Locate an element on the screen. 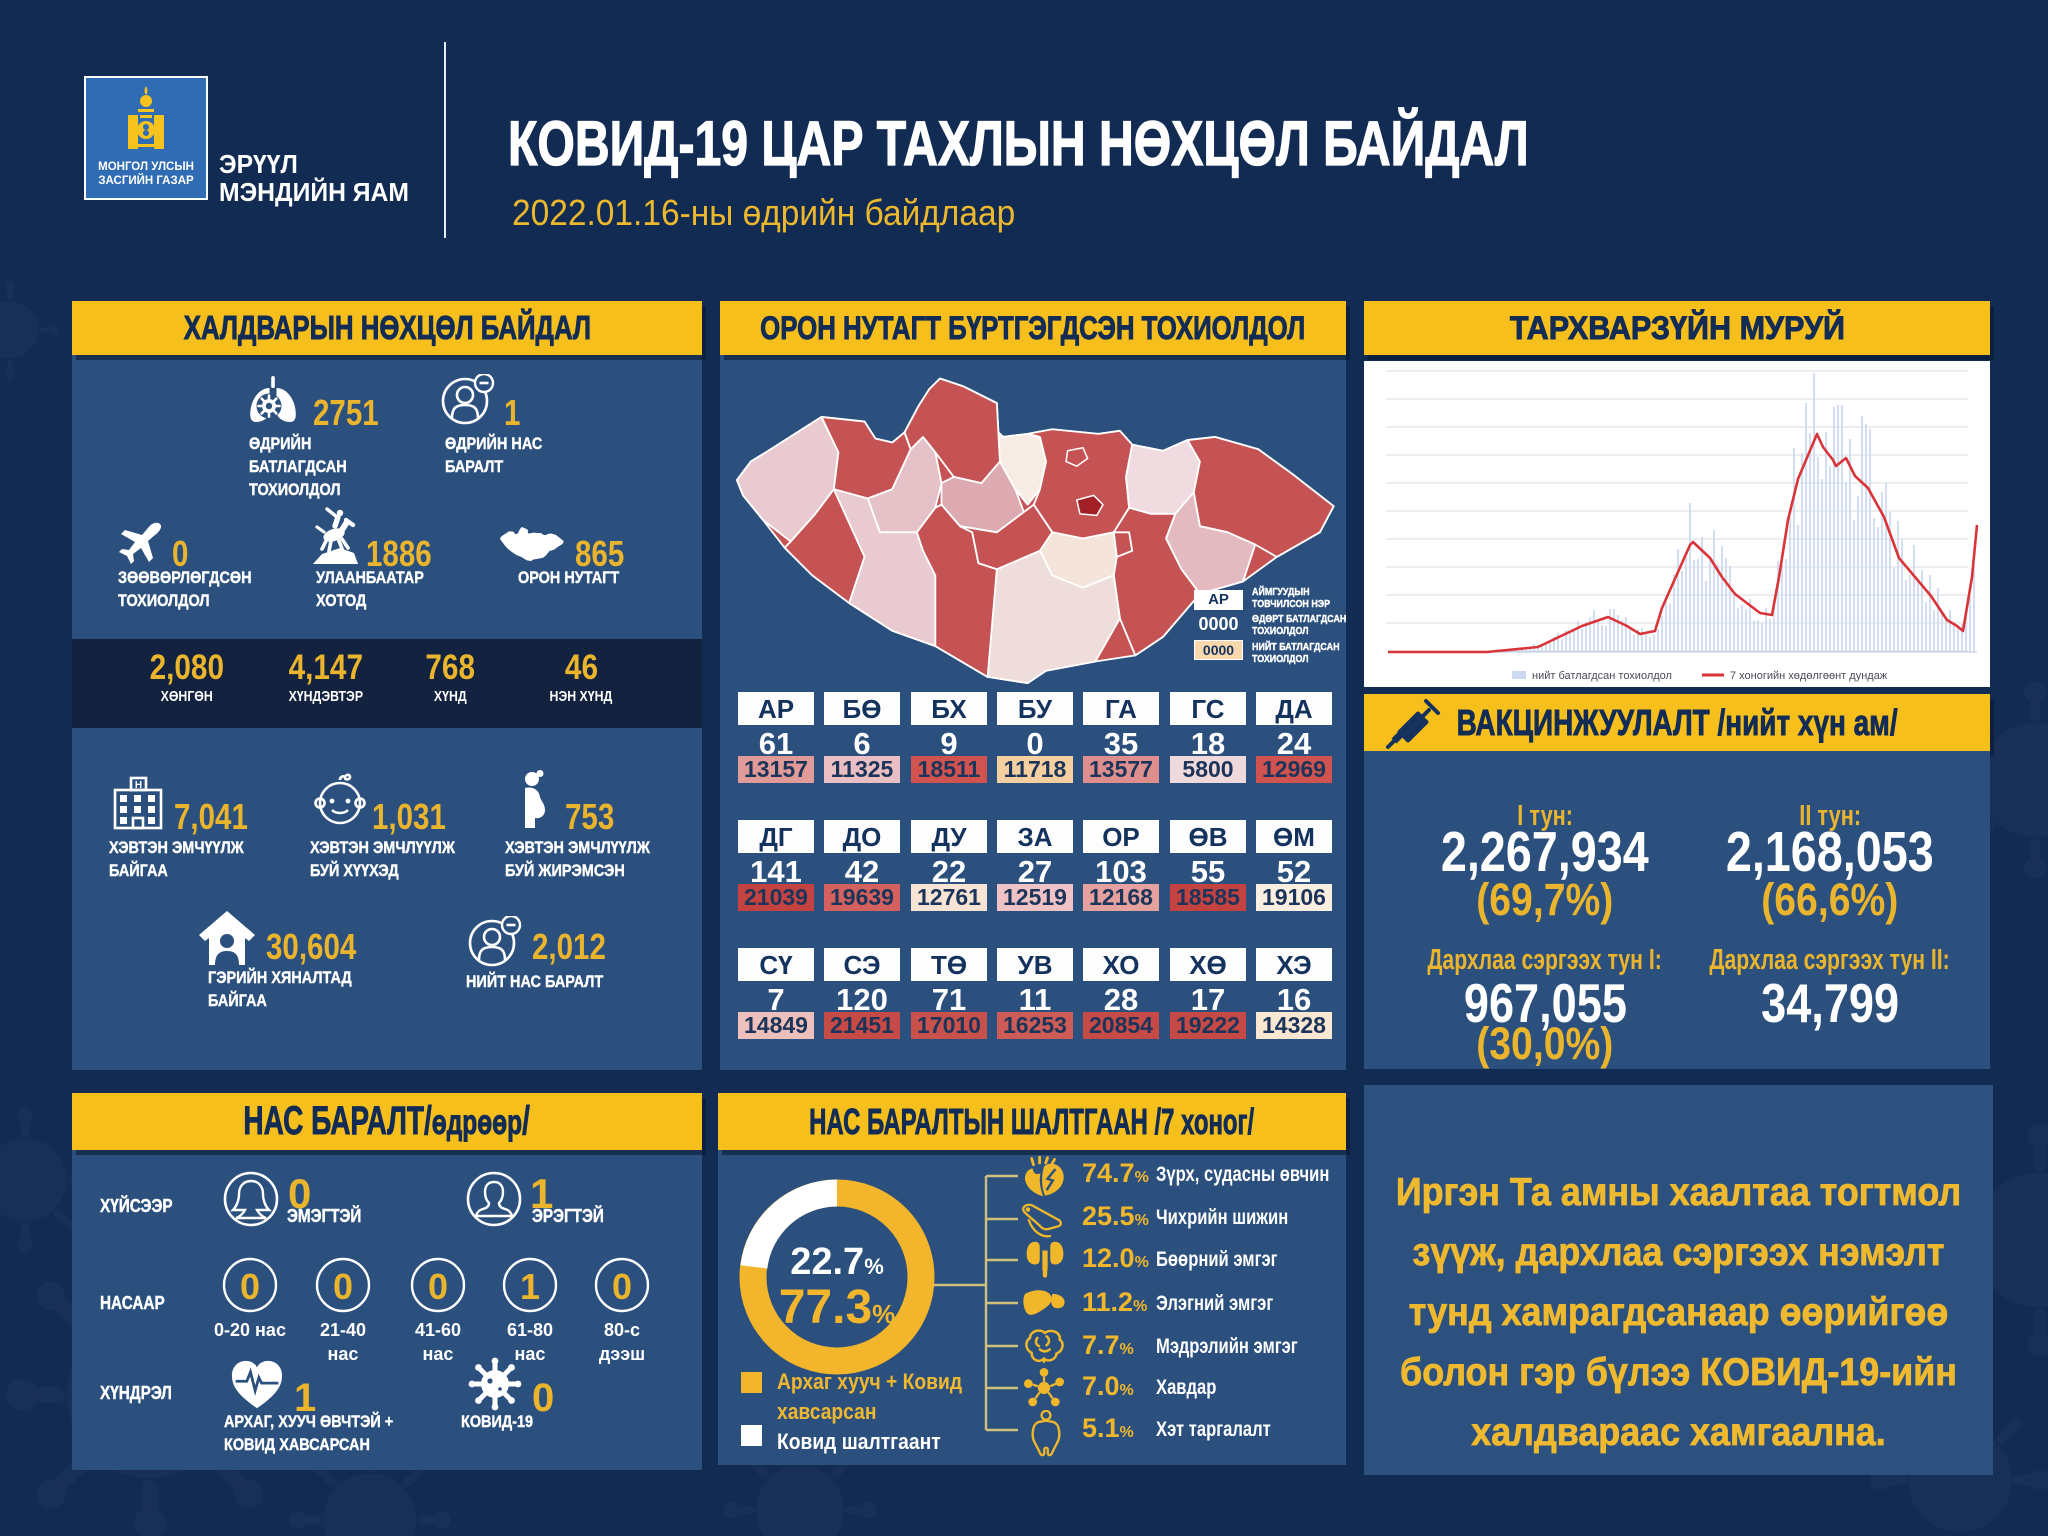  svg-text: H is located at coordinates (138, 785).